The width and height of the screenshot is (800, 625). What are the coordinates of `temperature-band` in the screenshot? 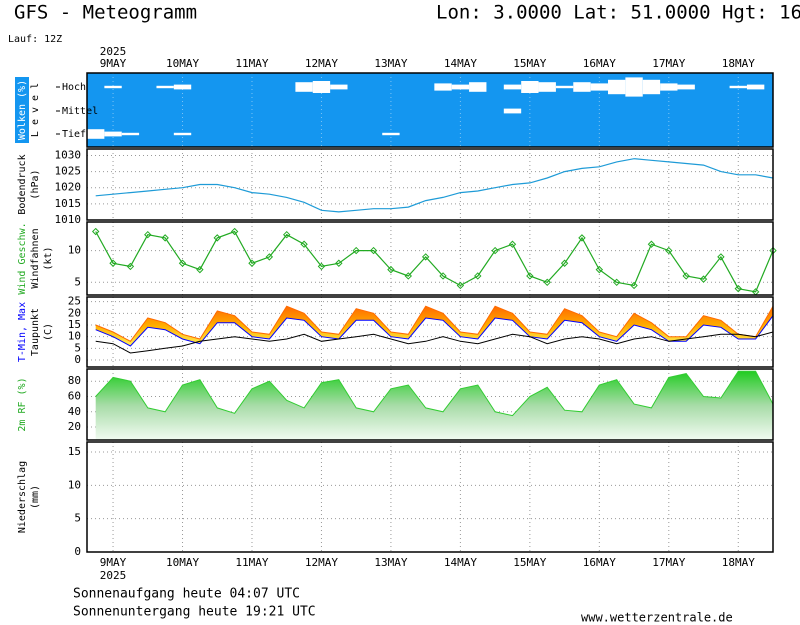 It's located at (434, 326).